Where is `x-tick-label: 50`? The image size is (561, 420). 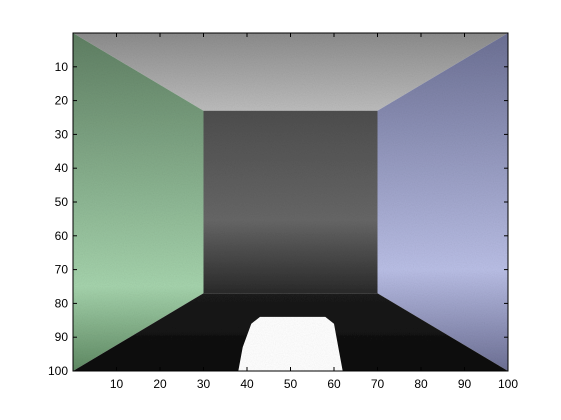 x-tick-label: 50 is located at coordinates (291, 384).